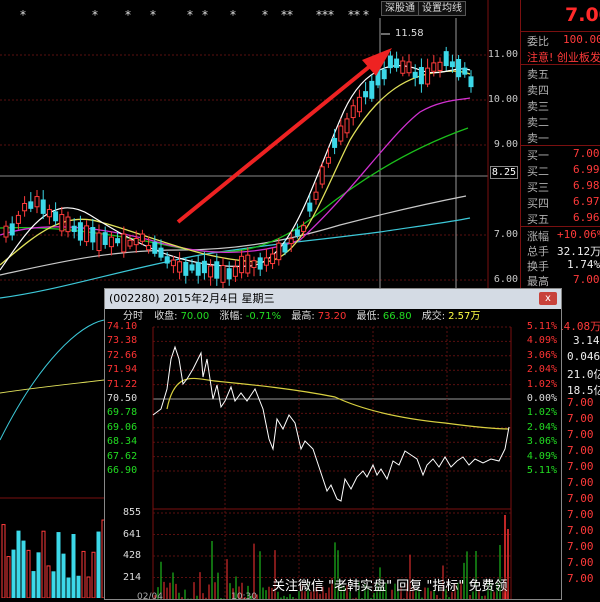 The height and width of the screenshot is (602, 600). What do you see at coordinates (122, 427) in the screenshot?
I see `price-tick: 69.06` at bounding box center [122, 427].